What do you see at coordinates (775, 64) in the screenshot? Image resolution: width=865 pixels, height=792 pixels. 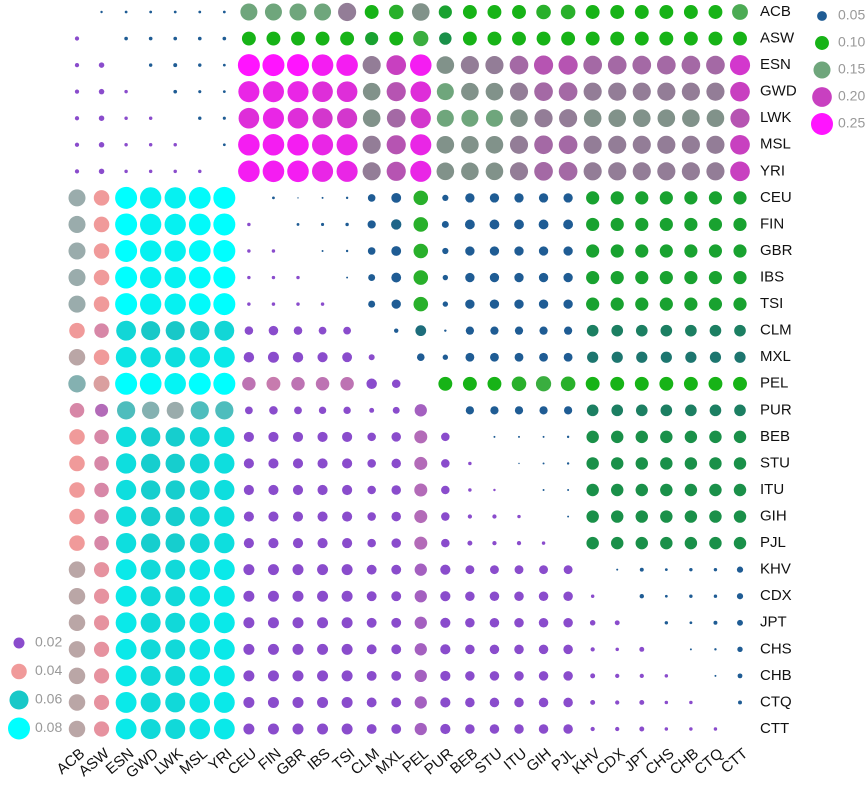 I see `row-label: ESN` at bounding box center [775, 64].